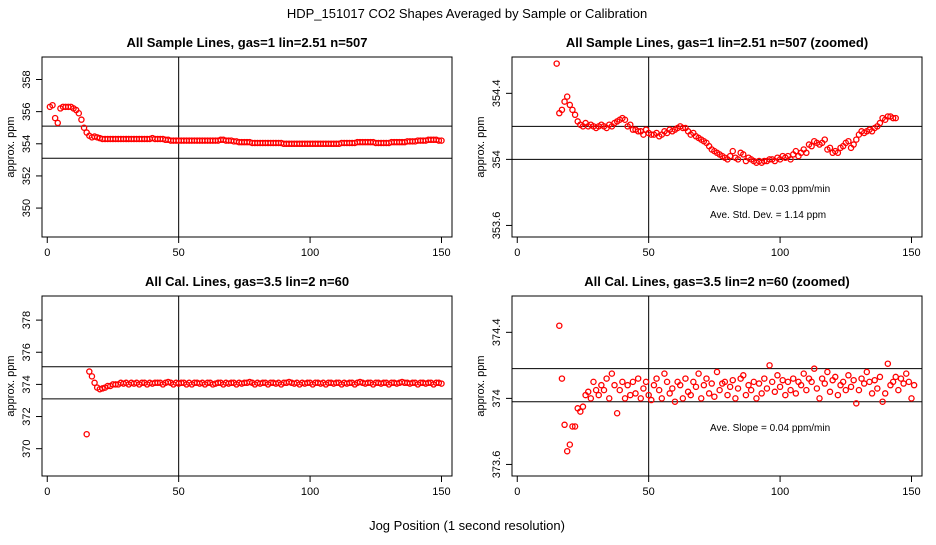  Describe the element at coordinates (770, 189) in the screenshot. I see `stat-annotation: Ave. Slope = 0.03 ppm/min` at that location.